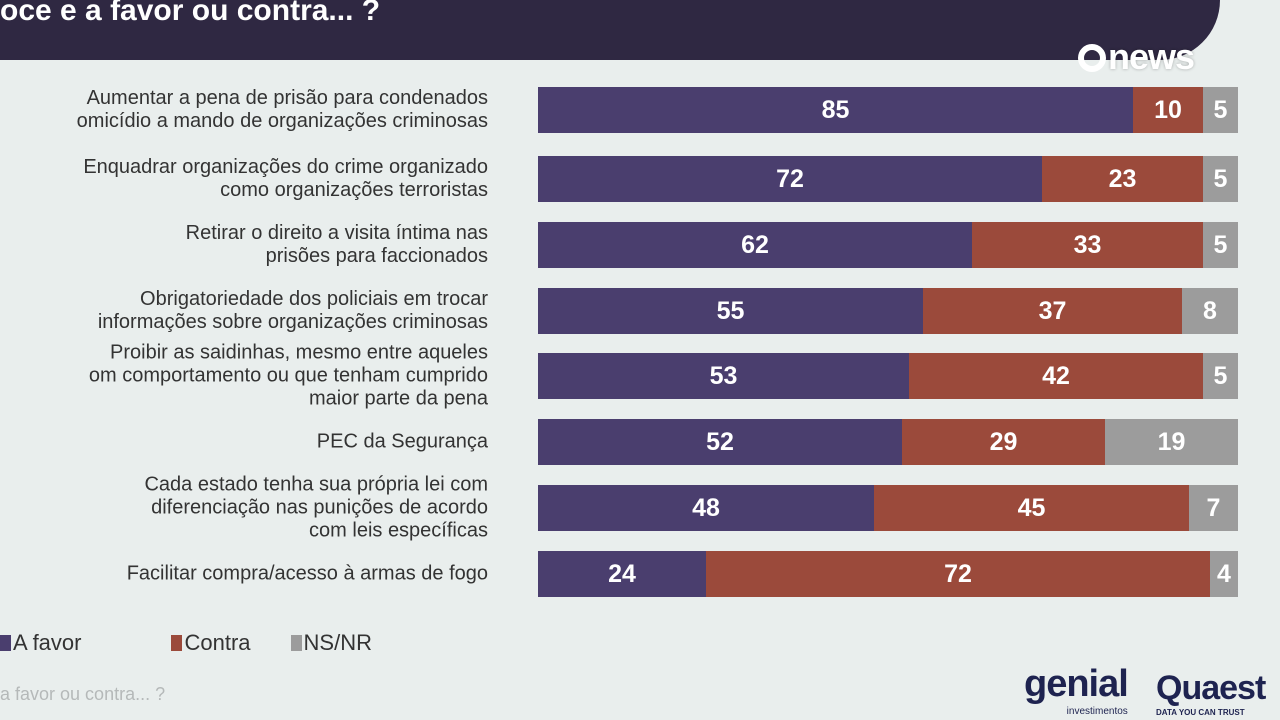  I want to click on bar-segment-a-favor: 85, so click(835, 110).